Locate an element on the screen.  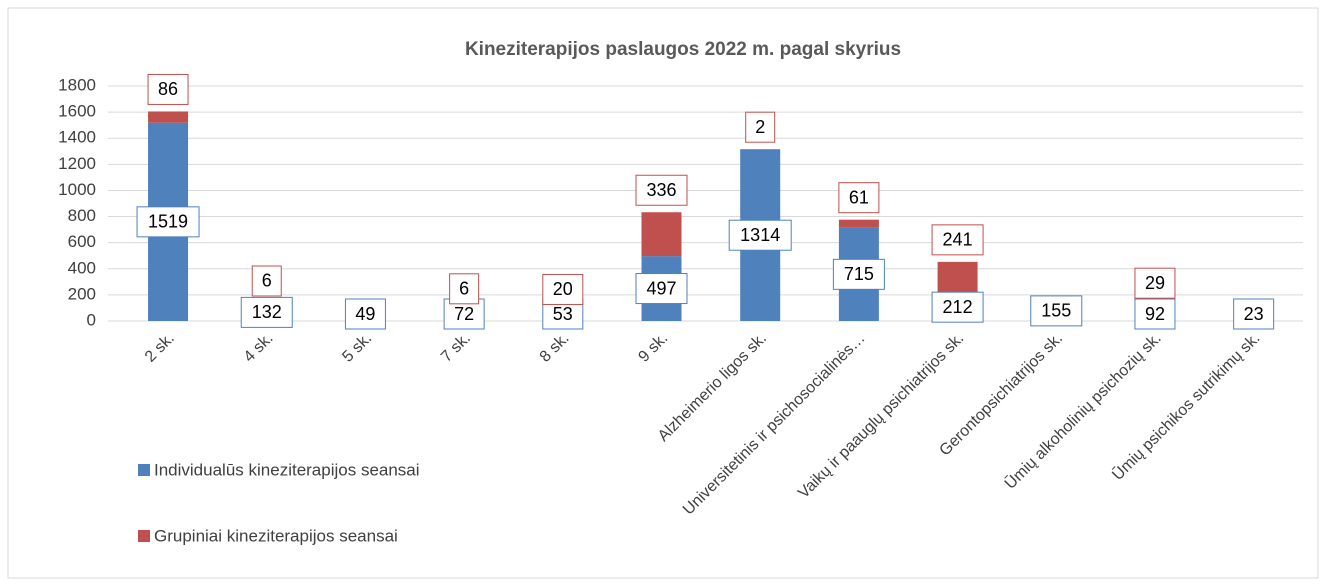
data-label: 497 is located at coordinates (661, 288).